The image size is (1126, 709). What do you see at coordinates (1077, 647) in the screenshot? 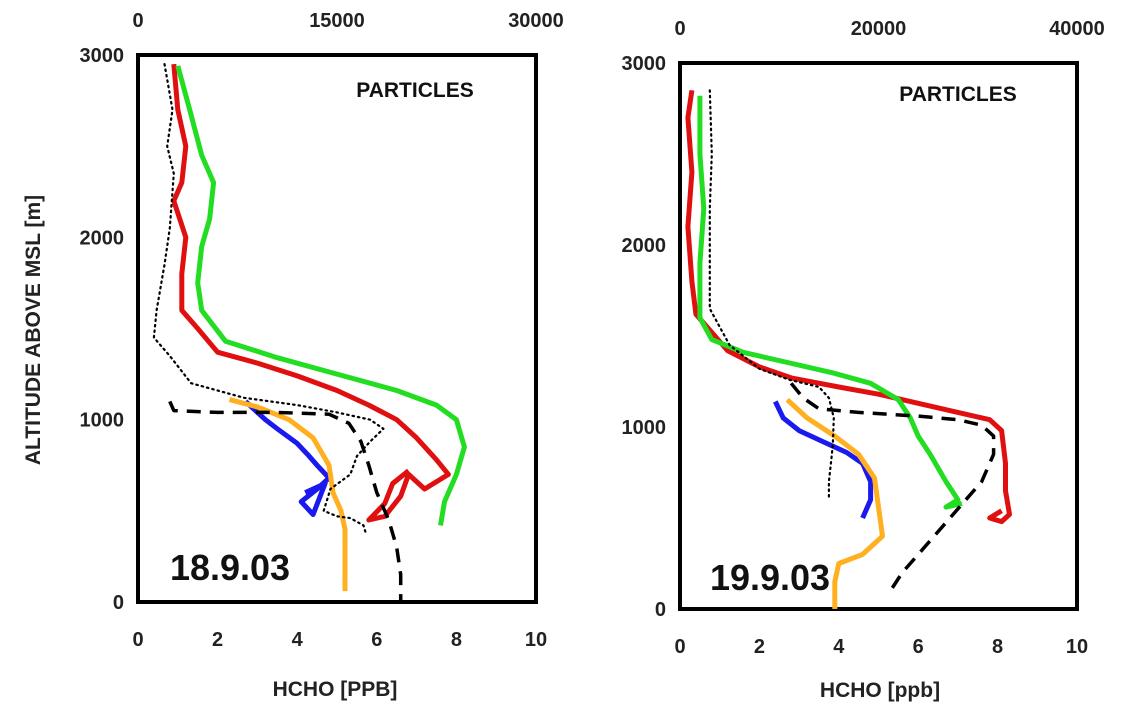
I see `x-tick-label-right-10: 10` at bounding box center [1077, 647].